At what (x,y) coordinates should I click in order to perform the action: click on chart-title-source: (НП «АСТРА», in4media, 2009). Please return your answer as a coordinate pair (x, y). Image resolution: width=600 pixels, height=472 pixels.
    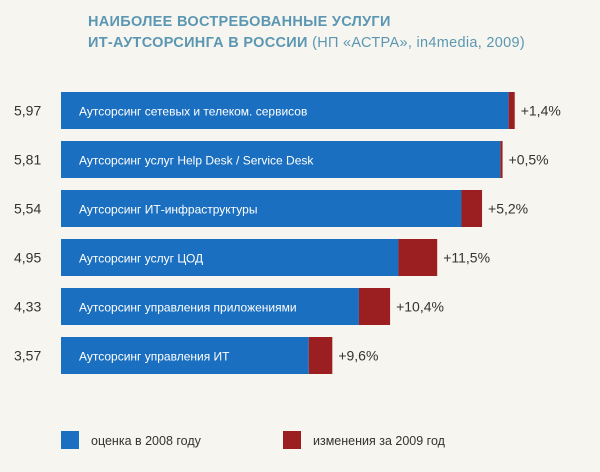
    Looking at the image, I should click on (416, 43).